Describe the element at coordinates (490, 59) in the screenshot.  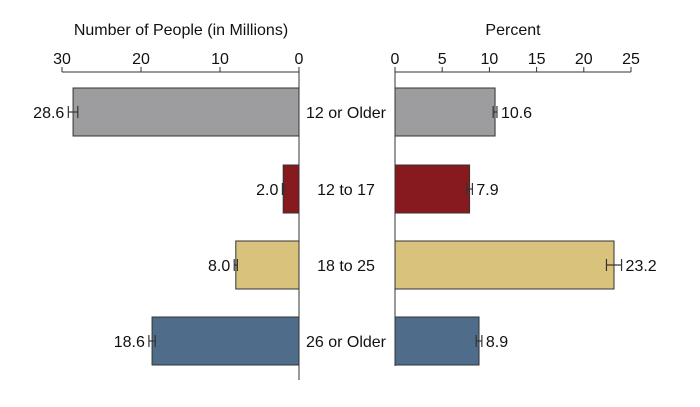
I see `right-tick-label: 10` at that location.